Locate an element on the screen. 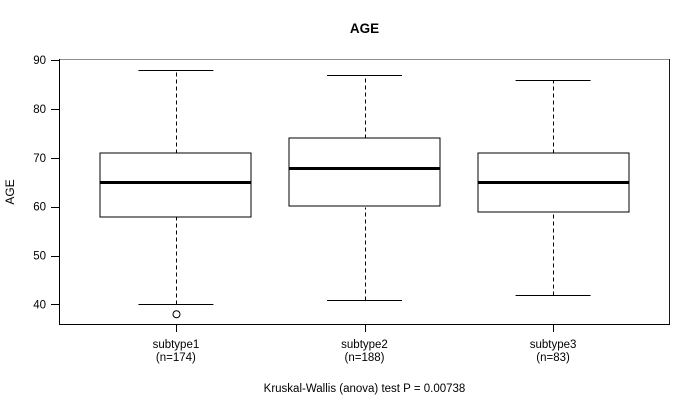 The width and height of the screenshot is (700, 400). y-tick-label-70: 70 is located at coordinates (39, 159).